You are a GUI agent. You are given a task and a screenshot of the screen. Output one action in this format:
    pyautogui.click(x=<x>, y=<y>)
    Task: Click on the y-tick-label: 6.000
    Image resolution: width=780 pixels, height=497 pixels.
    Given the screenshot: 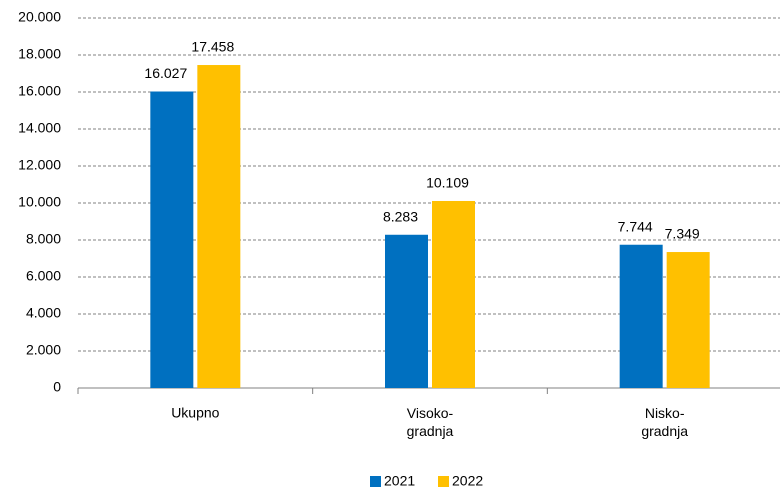 What is the action you would take?
    pyautogui.click(x=43, y=276)
    